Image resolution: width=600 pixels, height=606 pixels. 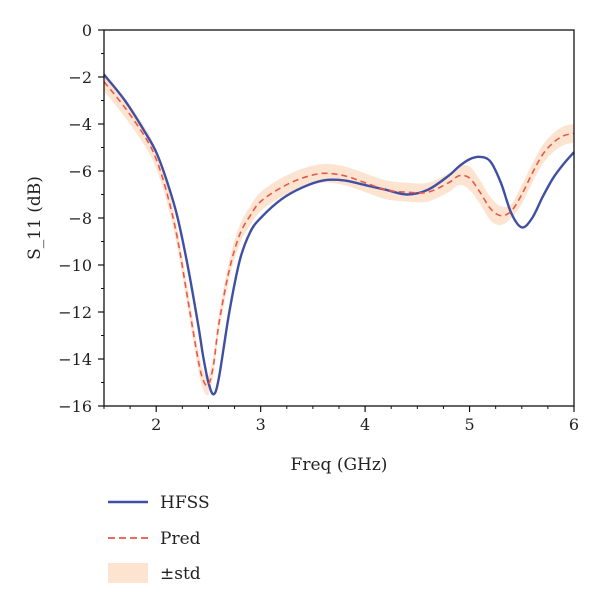 I want to click on y-tick-label: −12, so click(x=75, y=312).